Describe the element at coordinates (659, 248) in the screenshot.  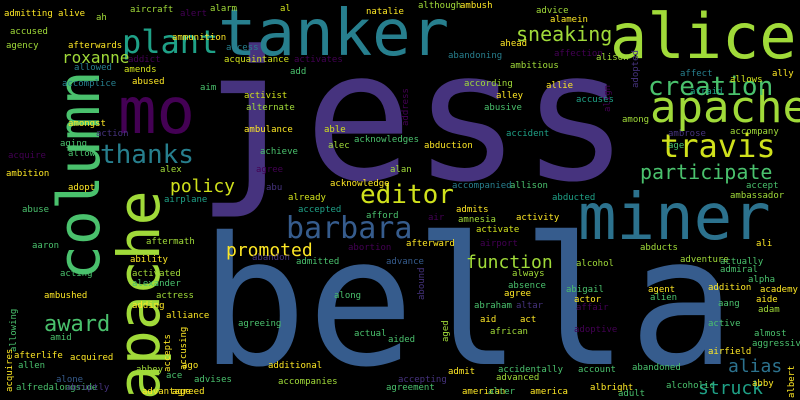
I see `word-abducts: abducts` at that location.